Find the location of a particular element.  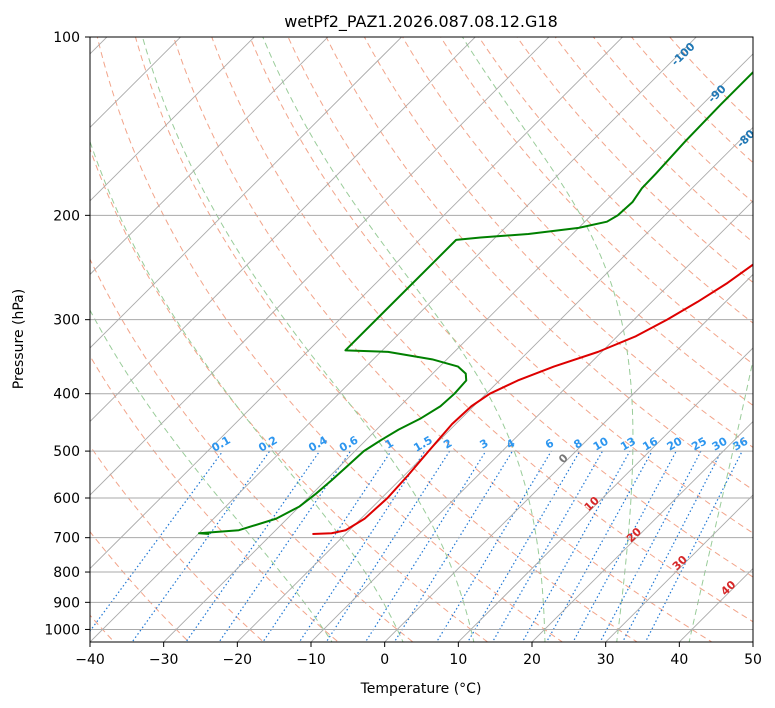

y-tick-label: 100 is located at coordinates (66, 38).